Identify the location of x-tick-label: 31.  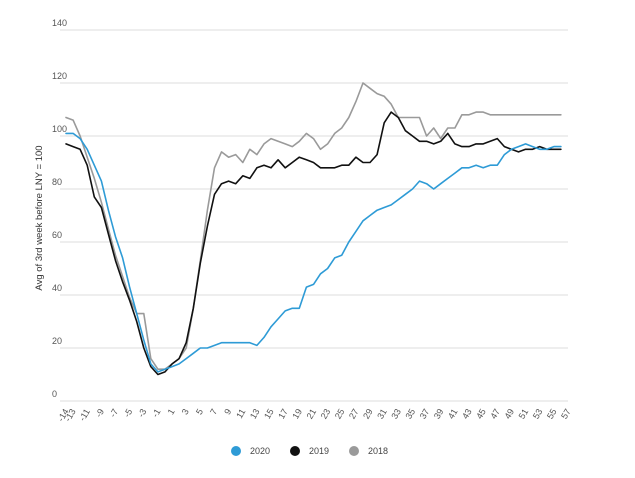
(382, 414).